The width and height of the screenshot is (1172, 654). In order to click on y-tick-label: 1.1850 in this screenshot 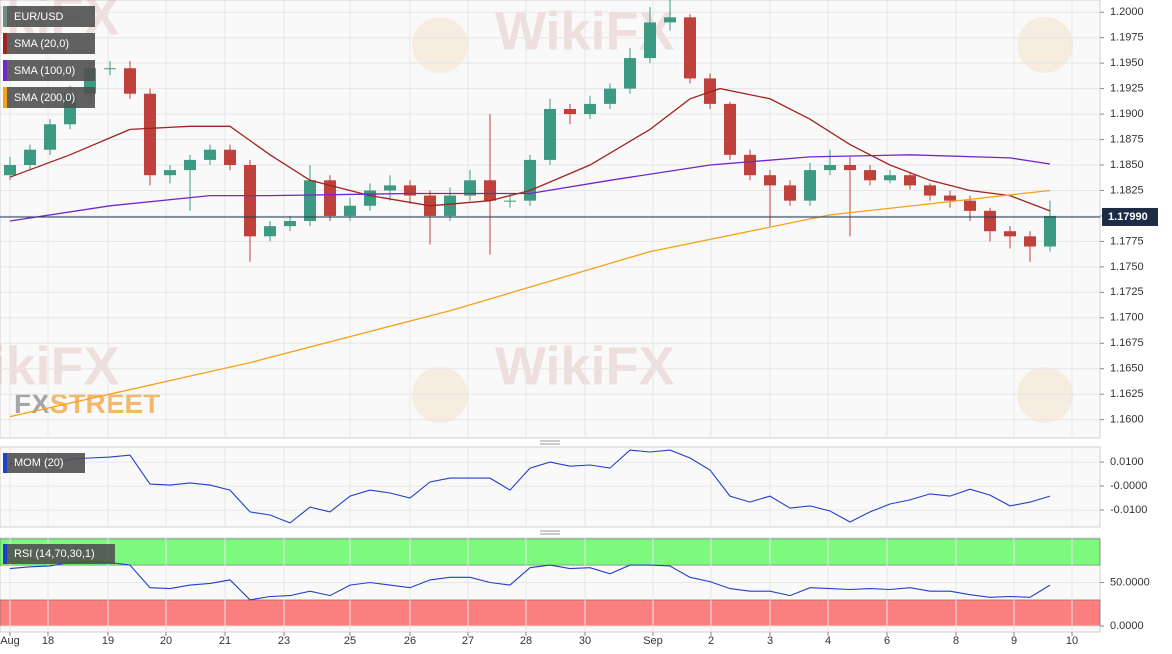, I will do `click(1127, 165)`.